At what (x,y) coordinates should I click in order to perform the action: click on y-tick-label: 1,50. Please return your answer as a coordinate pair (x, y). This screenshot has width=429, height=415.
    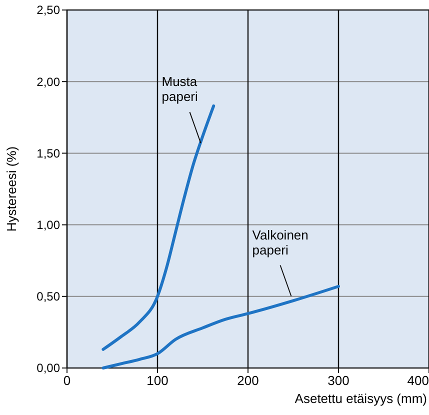
    Looking at the image, I should click on (48, 153).